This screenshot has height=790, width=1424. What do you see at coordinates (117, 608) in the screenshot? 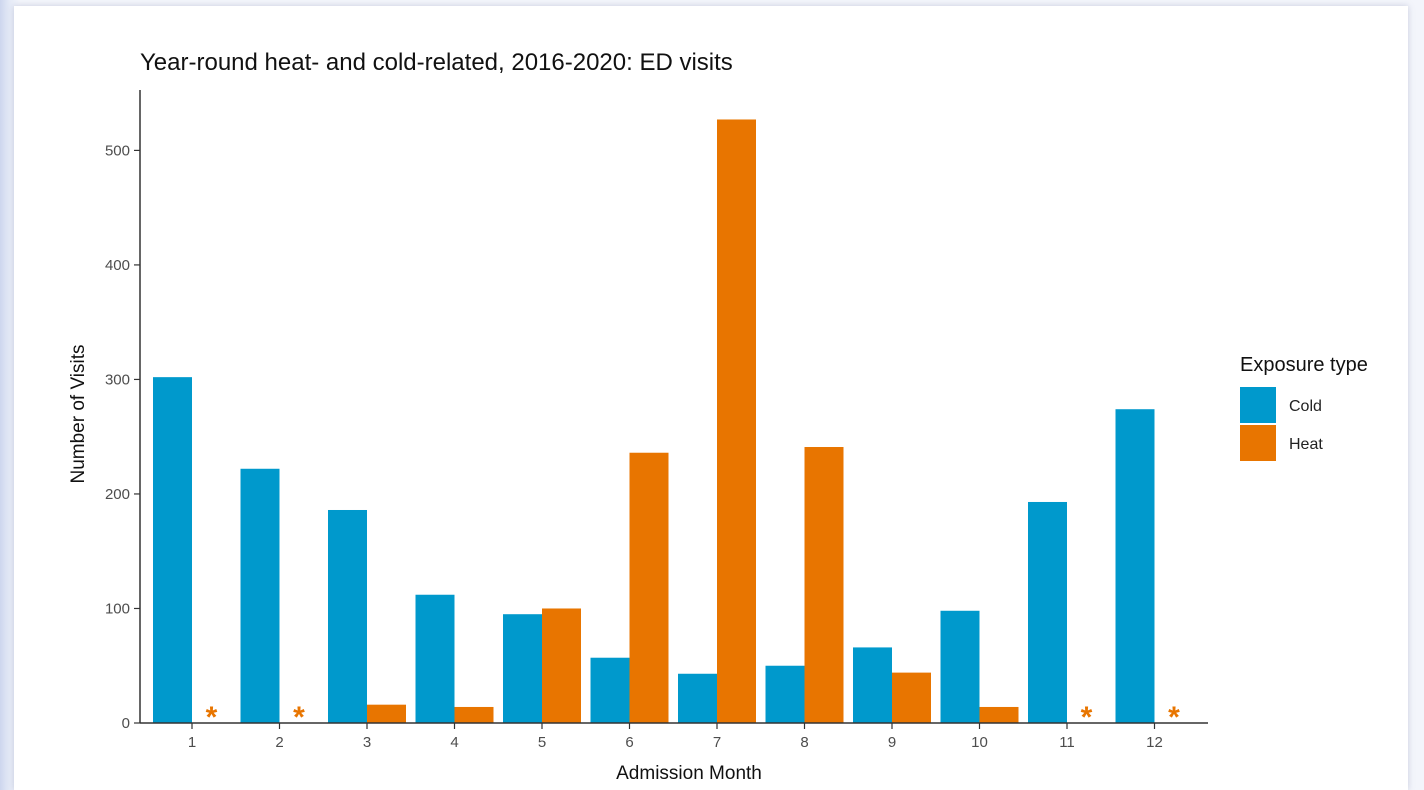
I see `y-tick-label: 100` at bounding box center [117, 608].